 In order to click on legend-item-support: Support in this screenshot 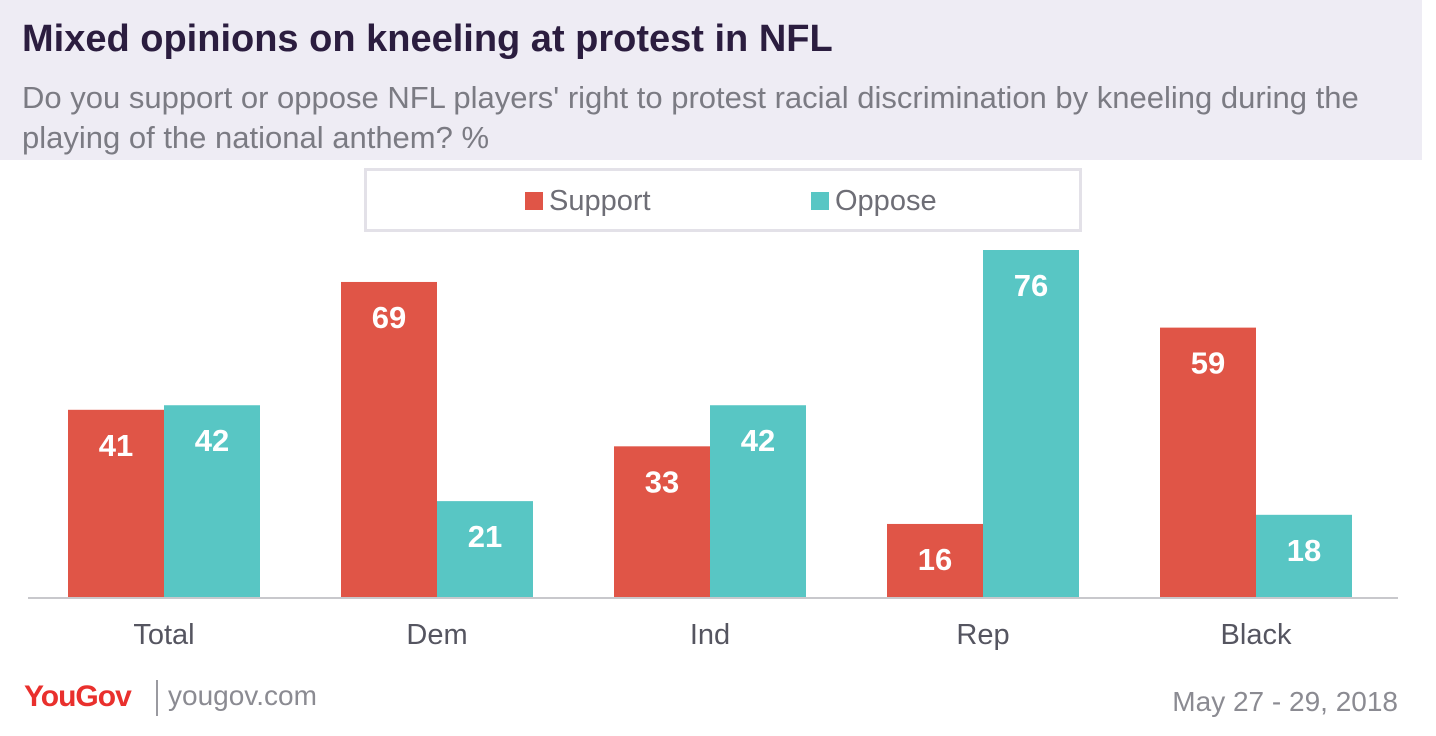, I will do `click(588, 201)`.